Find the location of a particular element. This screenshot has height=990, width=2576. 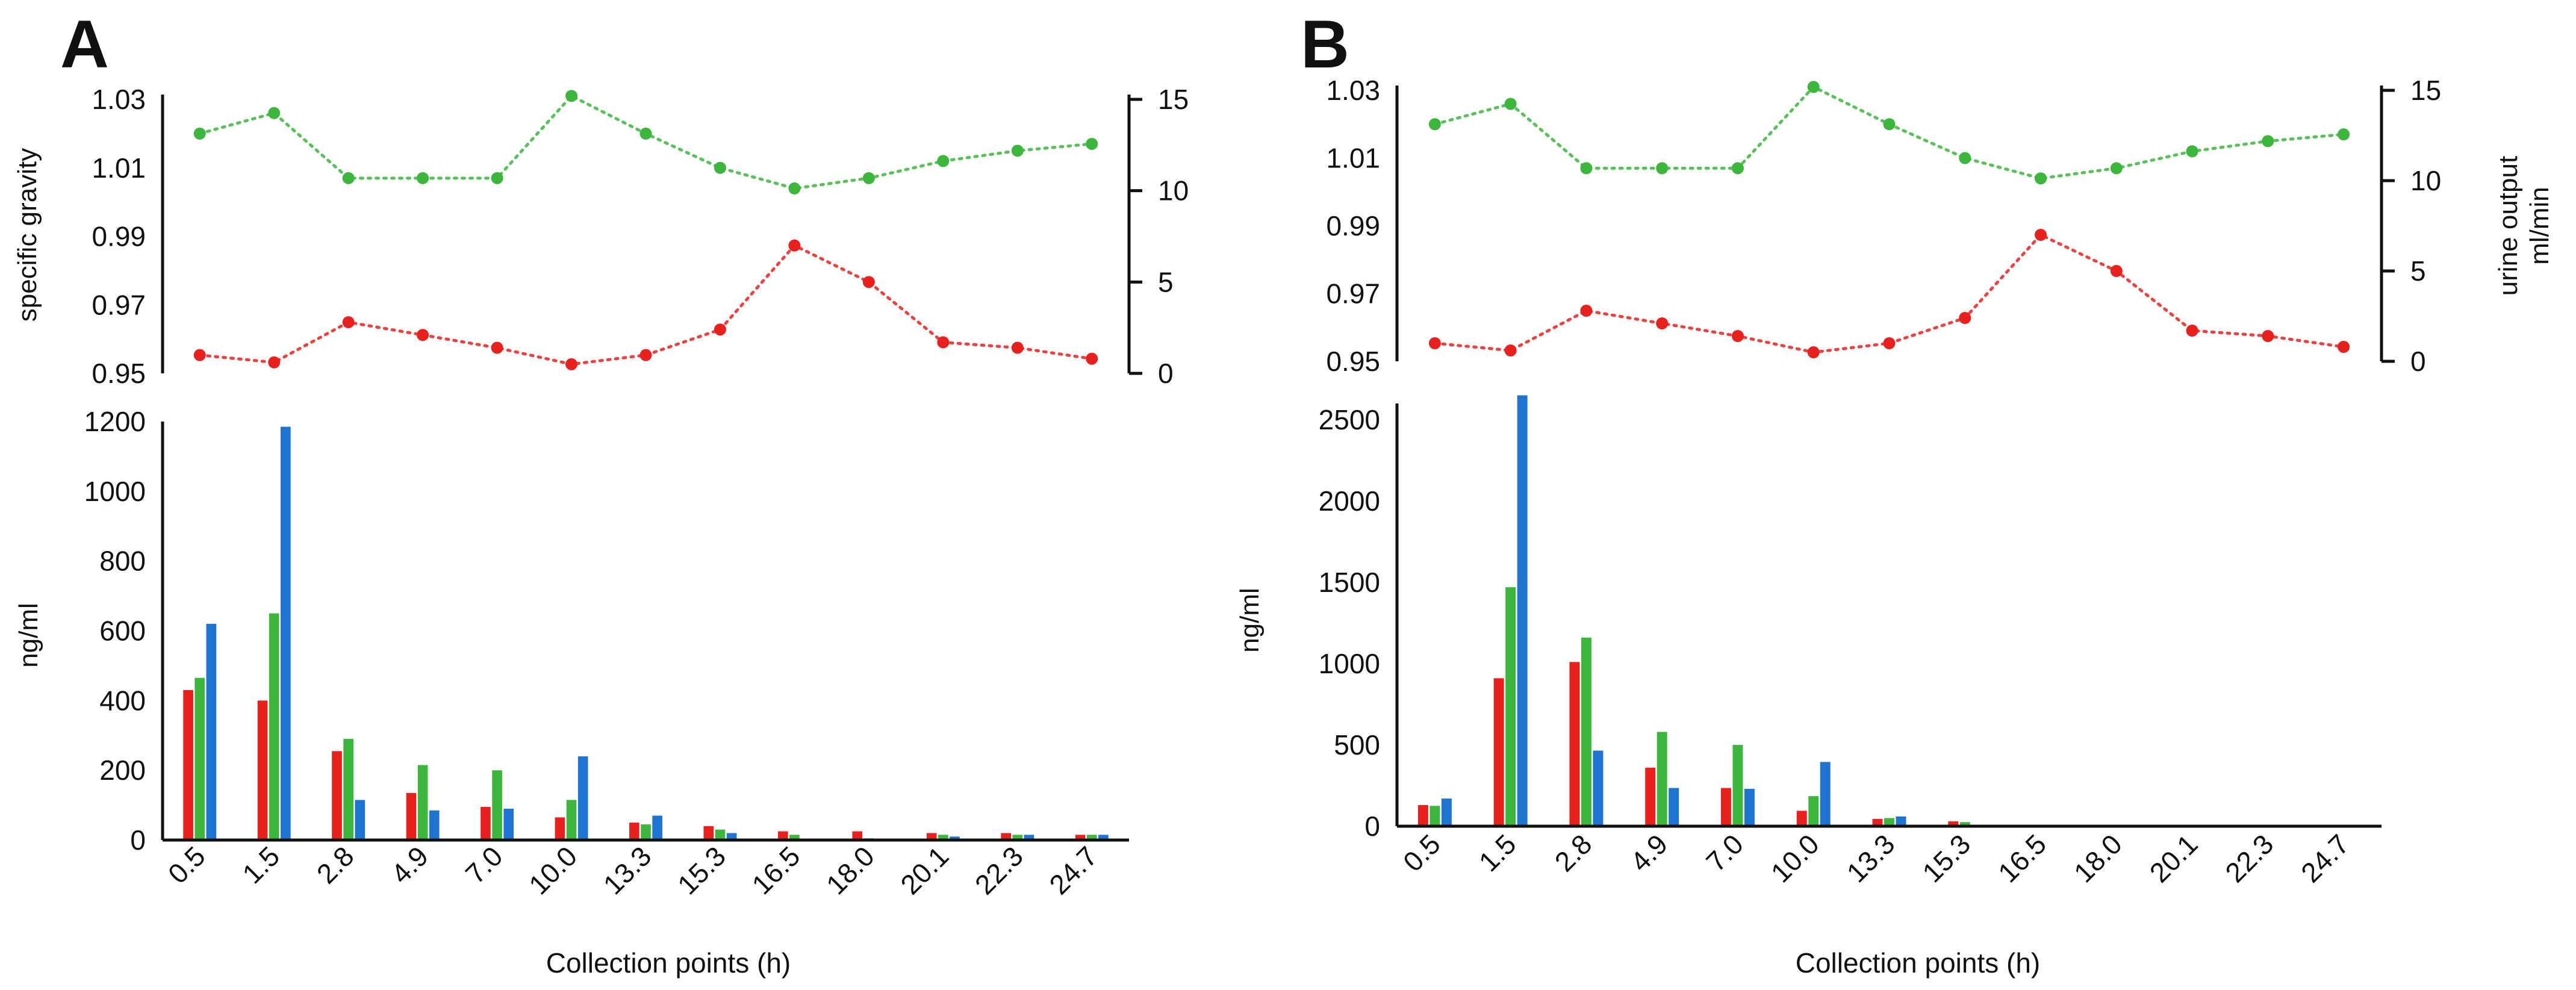

panel-a-bottom-y-axis-label: ng/ml is located at coordinates (29, 635).